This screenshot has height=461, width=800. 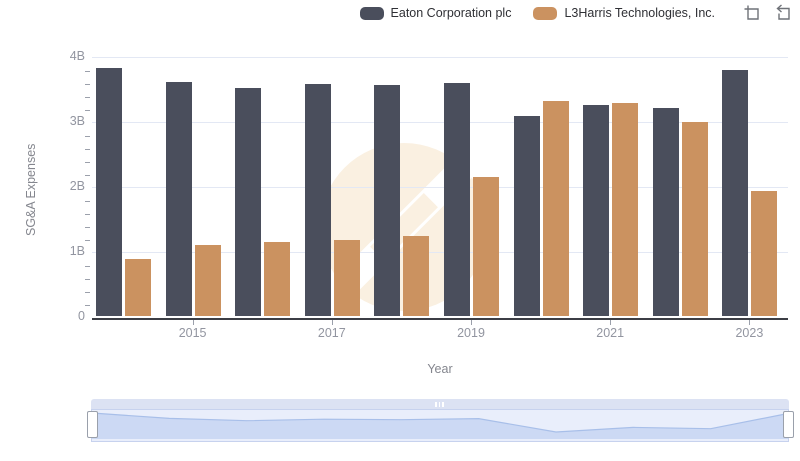 I want to click on x-tick-label-2015: 2015, so click(x=192, y=333).